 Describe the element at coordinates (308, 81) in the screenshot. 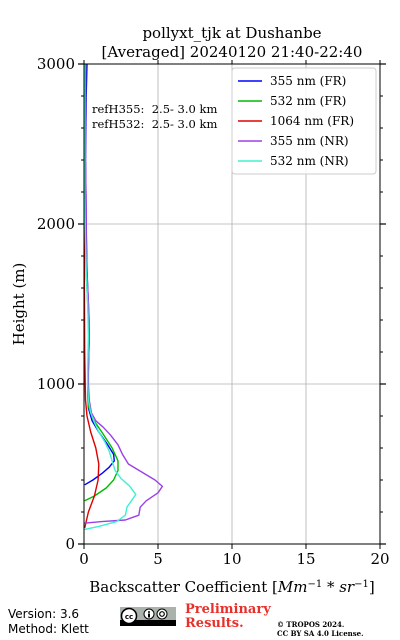

I see `legend-entry-0: 355 nm (FR)` at that location.